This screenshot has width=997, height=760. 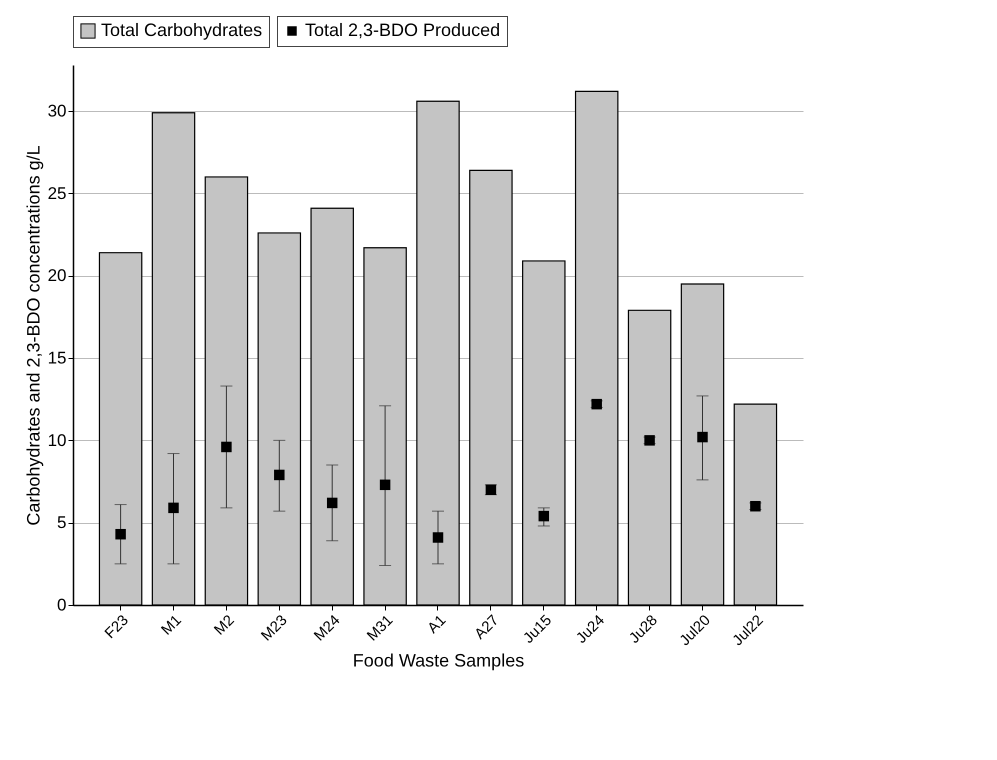 I want to click on y-tick-label: 0, so click(x=61, y=605).